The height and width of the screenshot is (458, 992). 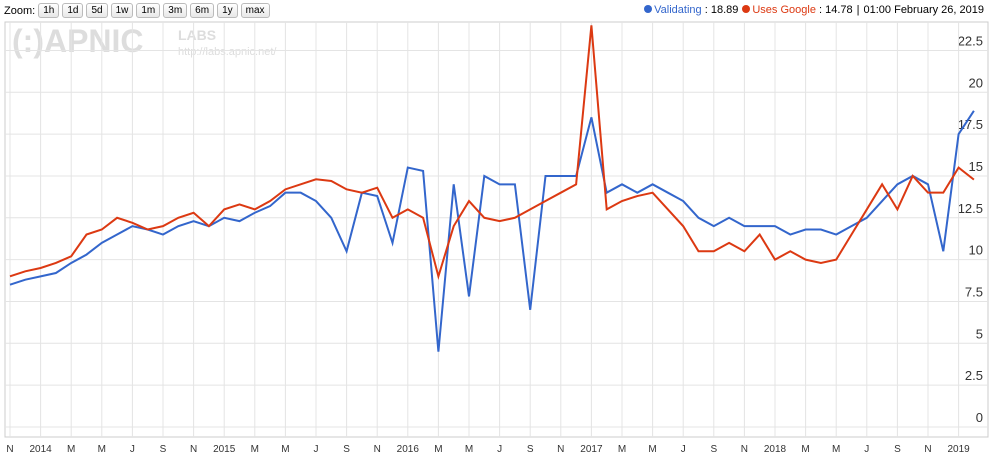 I want to click on y-tick-label: 0, so click(x=979, y=417).